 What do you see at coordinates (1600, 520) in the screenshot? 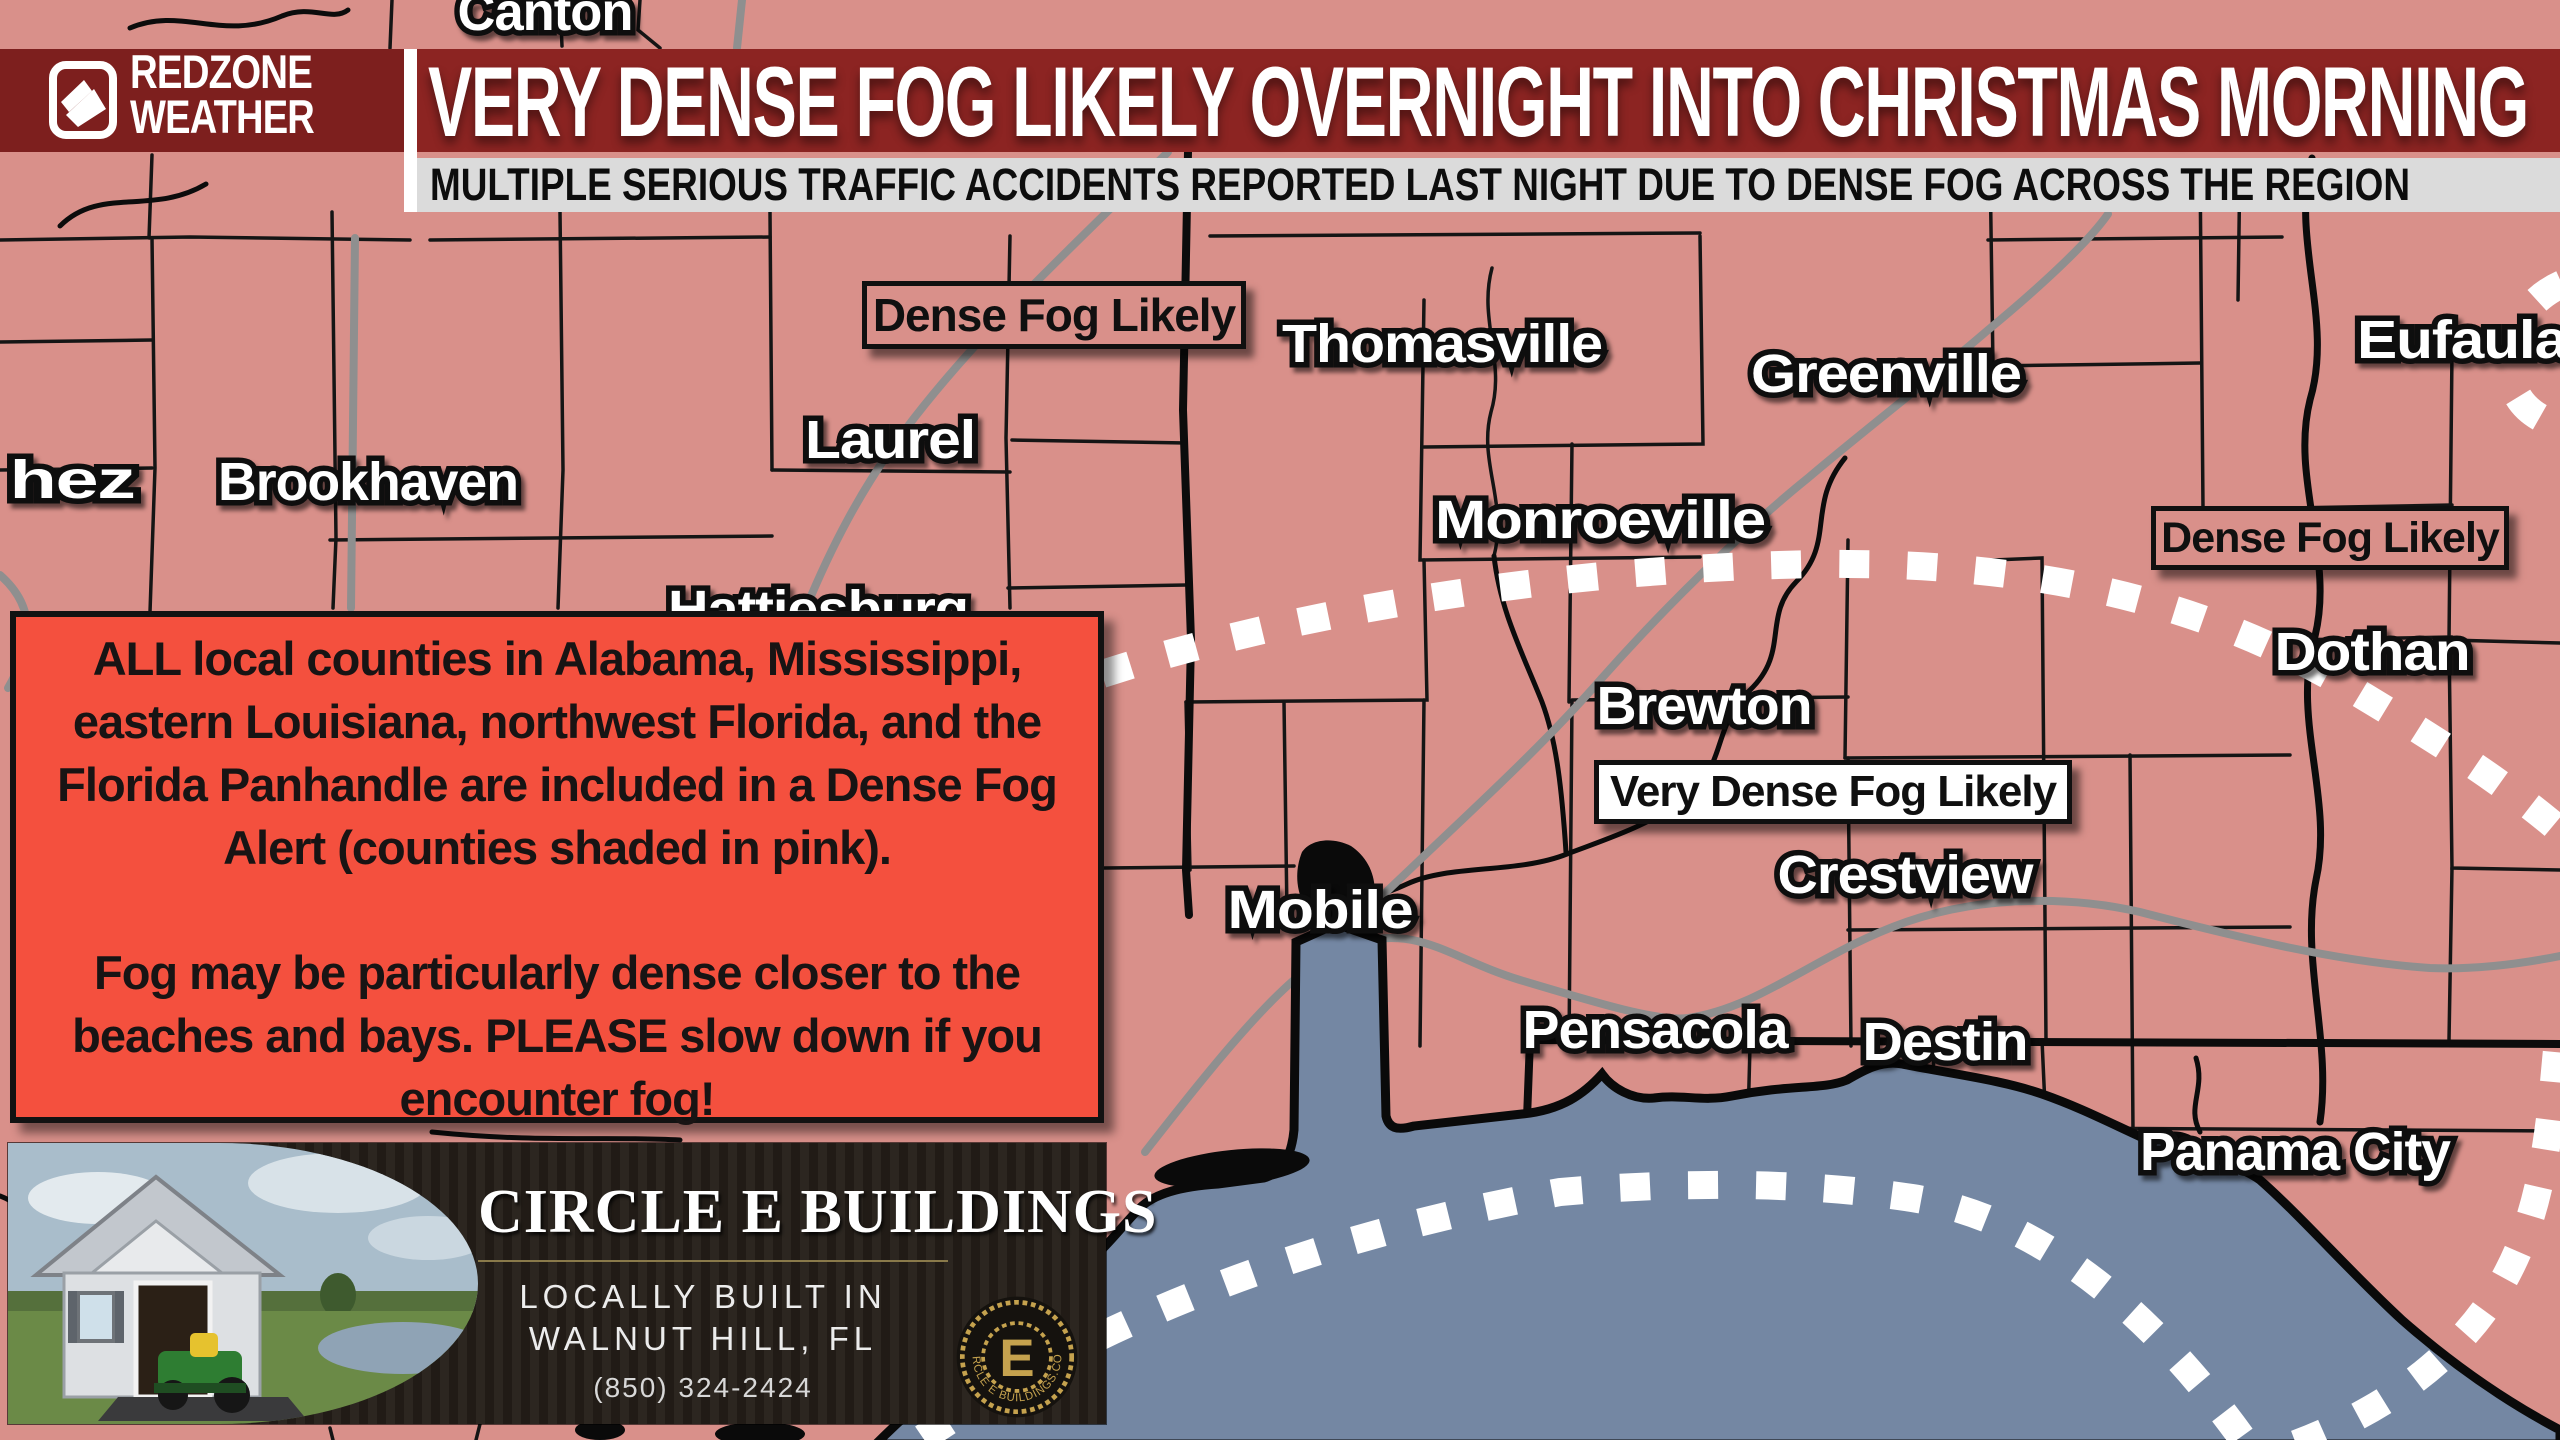
I see `city-label-monroeville: Monroeville` at bounding box center [1600, 520].